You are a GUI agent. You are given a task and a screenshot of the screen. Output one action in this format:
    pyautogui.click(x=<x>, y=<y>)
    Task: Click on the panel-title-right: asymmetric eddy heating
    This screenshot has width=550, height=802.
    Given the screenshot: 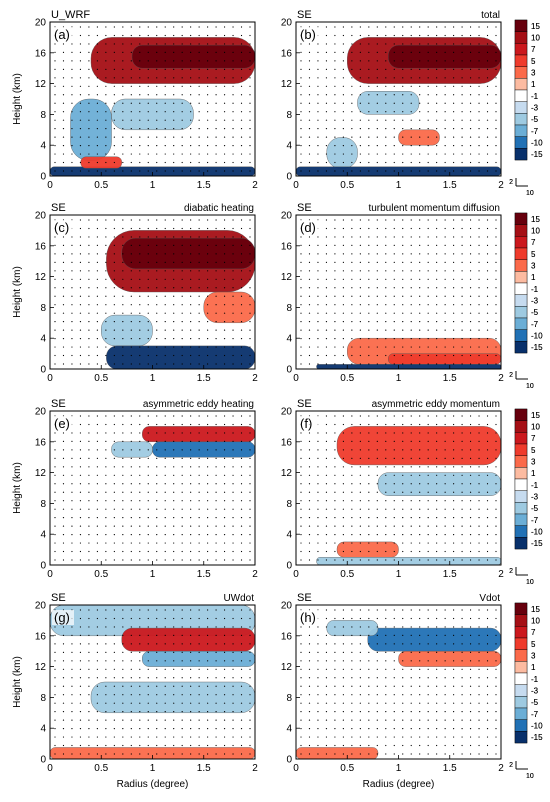 What is the action you would take?
    pyautogui.click(x=198, y=404)
    